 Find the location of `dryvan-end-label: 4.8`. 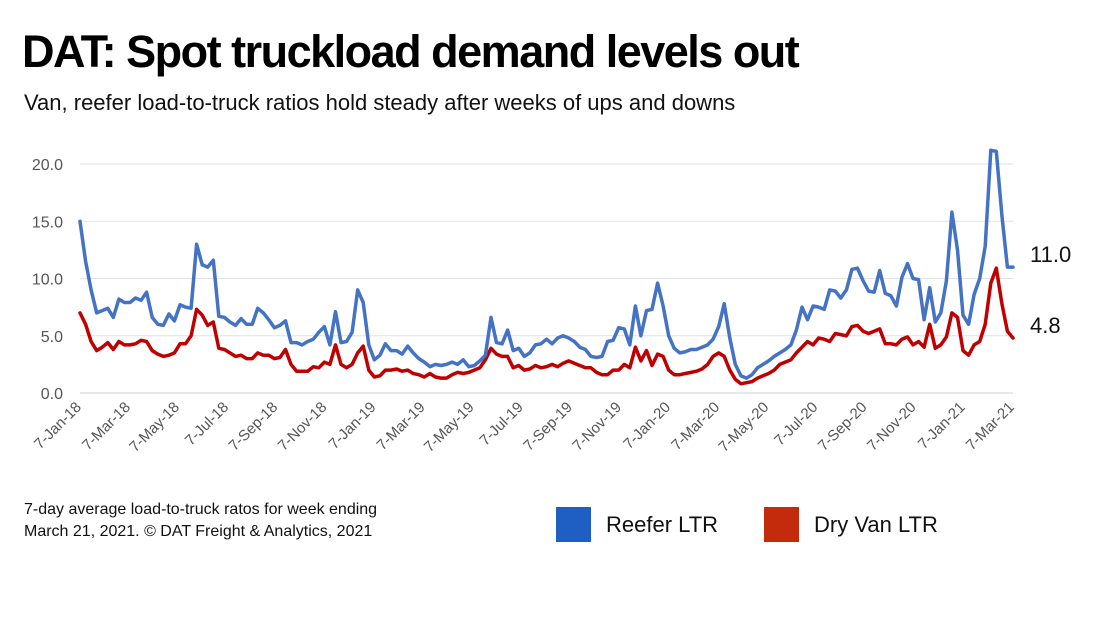

dryvan-end-label: 4.8 is located at coordinates (1045, 325).